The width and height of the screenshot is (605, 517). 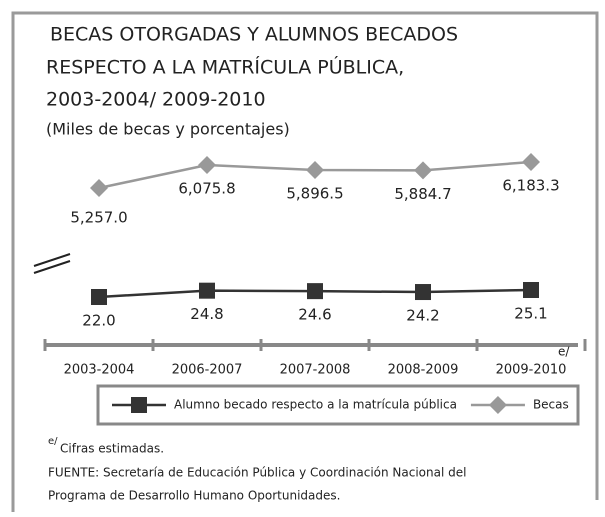 What do you see at coordinates (53, 441) in the screenshot?
I see `footnote-mark: e/` at bounding box center [53, 441].